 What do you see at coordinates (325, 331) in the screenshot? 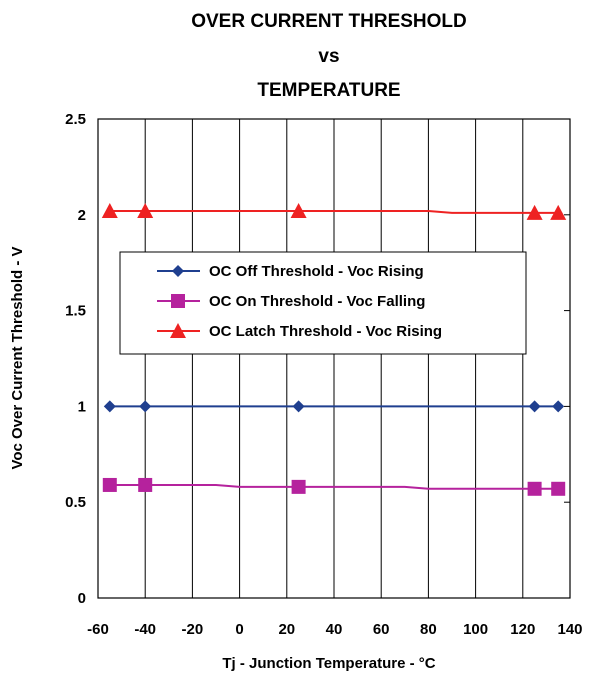
I see `legend-label: OC Latch Threshold - Voc Rising` at bounding box center [325, 331].